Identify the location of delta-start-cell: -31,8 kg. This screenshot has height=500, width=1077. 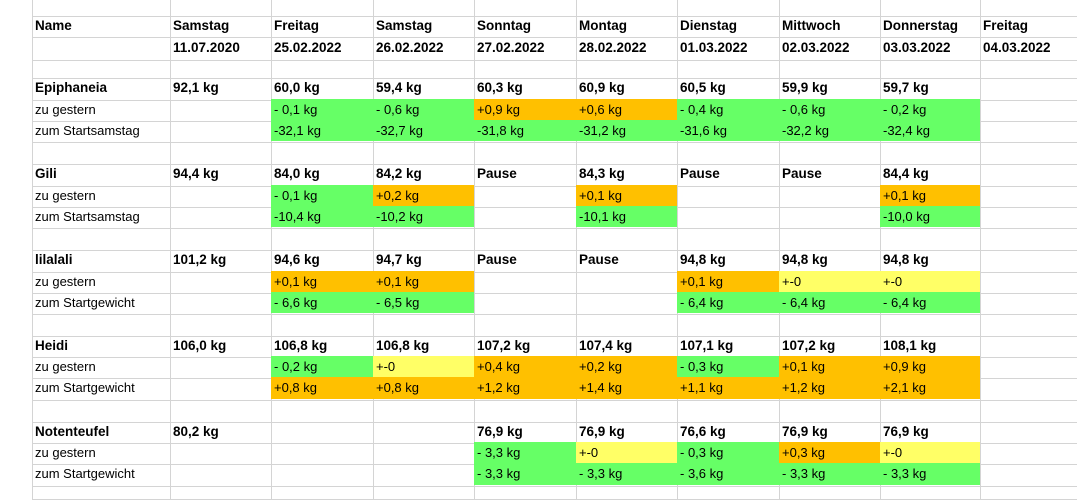
(525, 130).